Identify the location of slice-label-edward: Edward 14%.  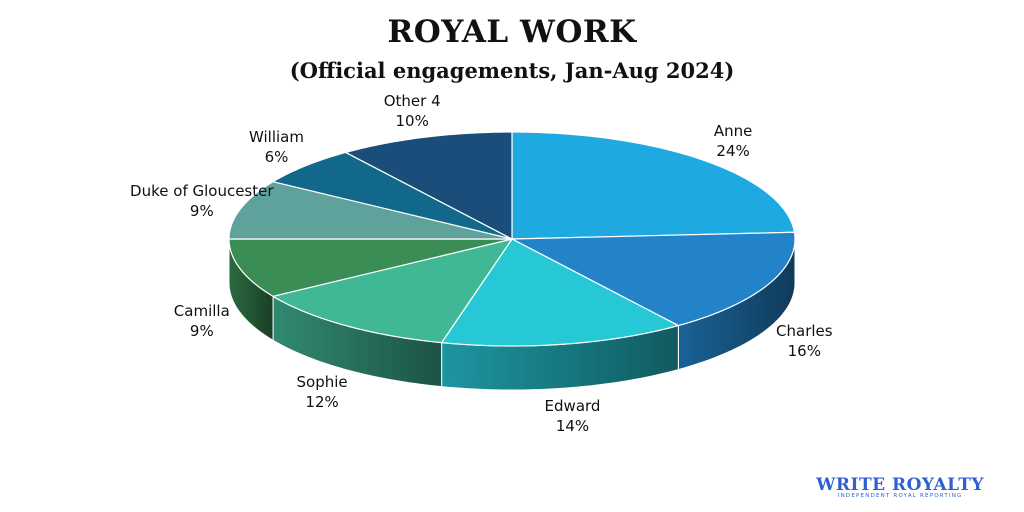
(573, 416).